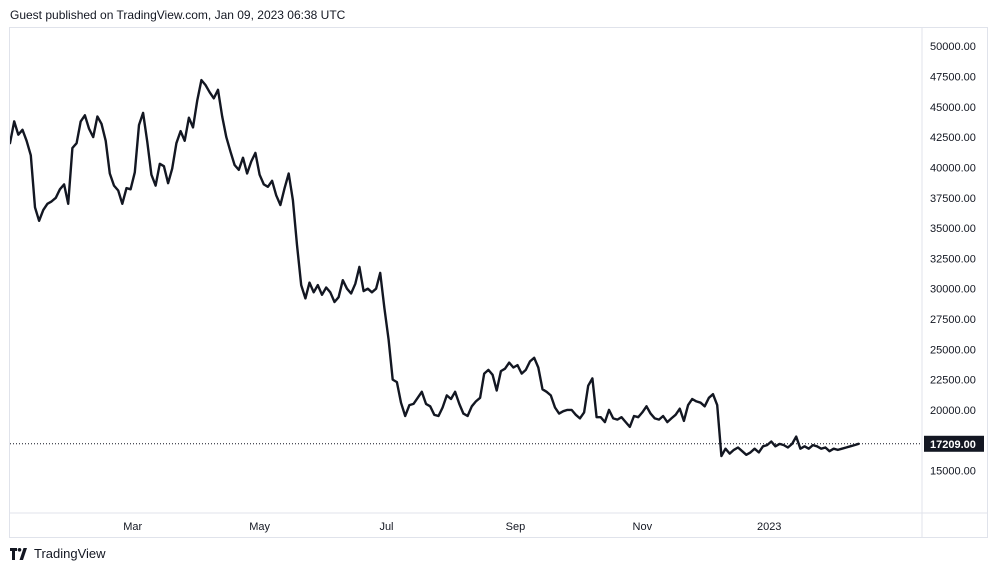 Image resolution: width=998 pixels, height=573 pixels. Describe the element at coordinates (386, 527) in the screenshot. I see `x-tick-label: Jul` at that location.